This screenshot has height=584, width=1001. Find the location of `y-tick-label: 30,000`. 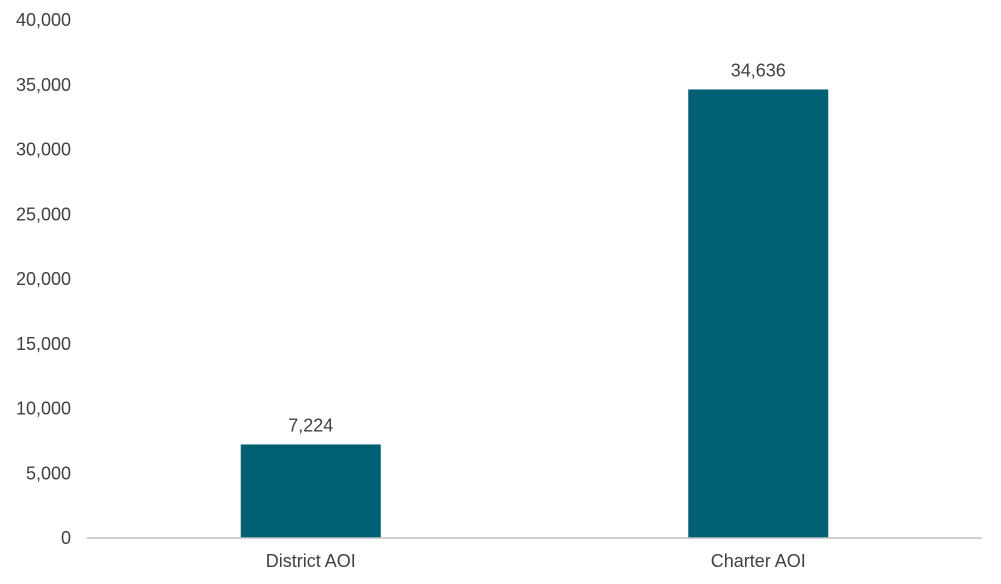

y-tick-label: 30,000 is located at coordinates (43, 150).